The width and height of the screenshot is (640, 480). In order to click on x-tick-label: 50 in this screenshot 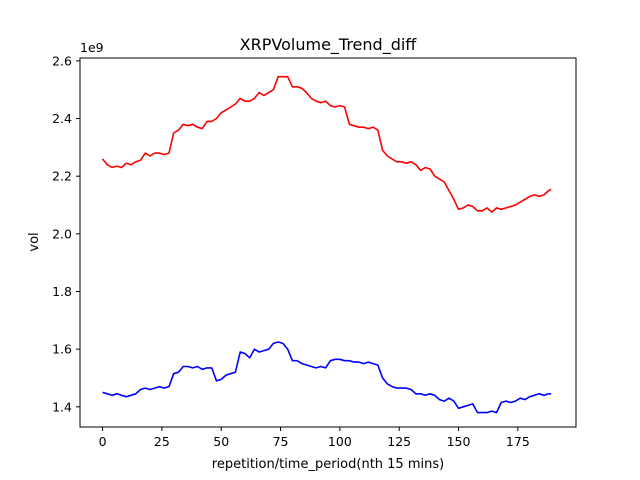, I will do `click(221, 441)`.